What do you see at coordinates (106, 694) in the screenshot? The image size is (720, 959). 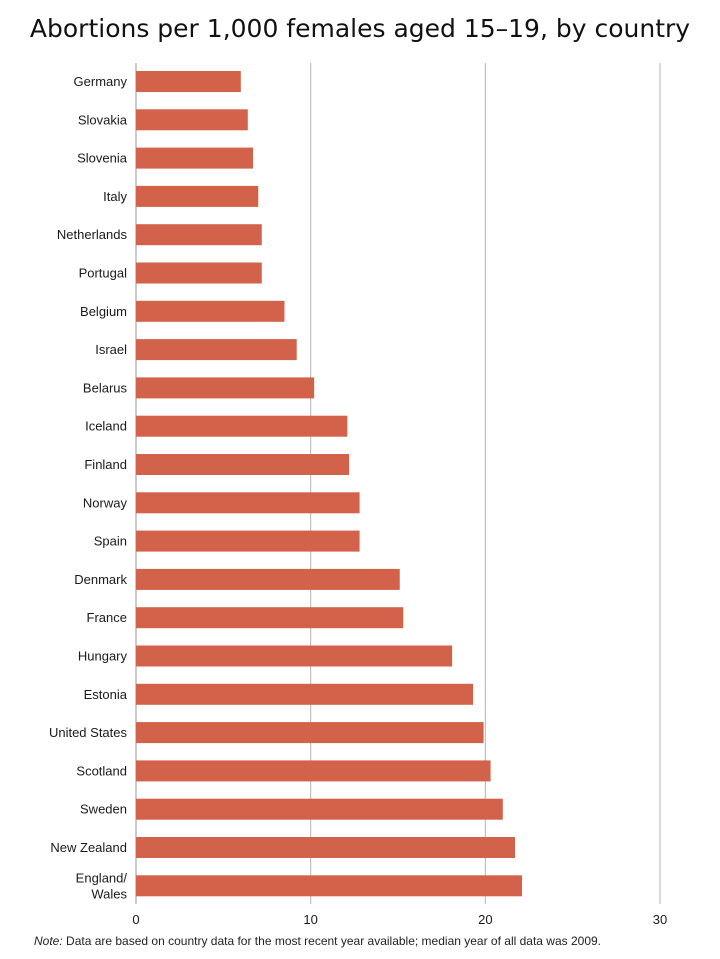 I see `category-label-estonia: Estonia` at bounding box center [106, 694].